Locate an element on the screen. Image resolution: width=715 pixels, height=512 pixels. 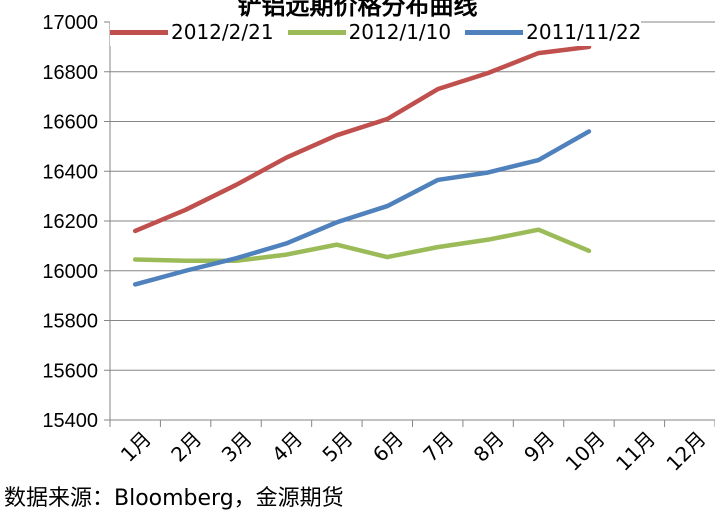
legend-item-series-1: 2012/2/21 is located at coordinates (192, 32).